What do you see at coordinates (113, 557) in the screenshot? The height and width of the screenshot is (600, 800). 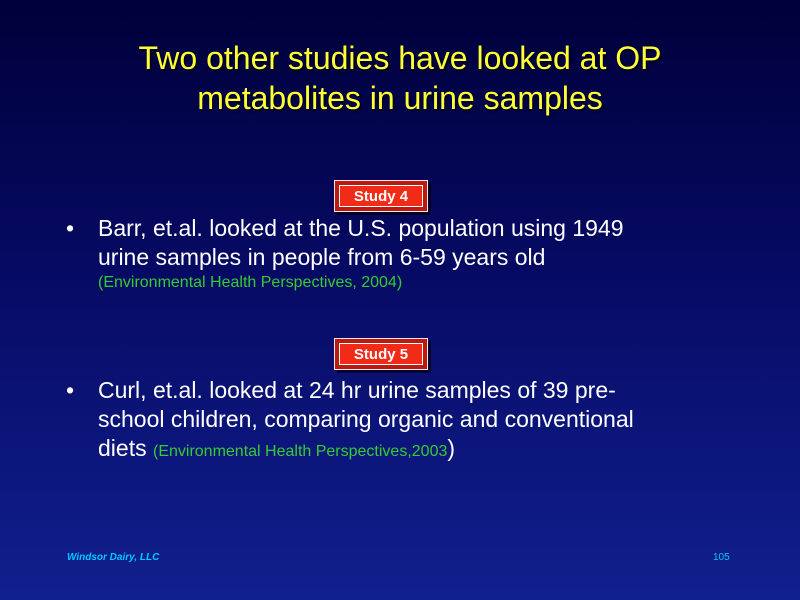 I see `footer-company: Windsor Dairy, LLC` at bounding box center [113, 557].